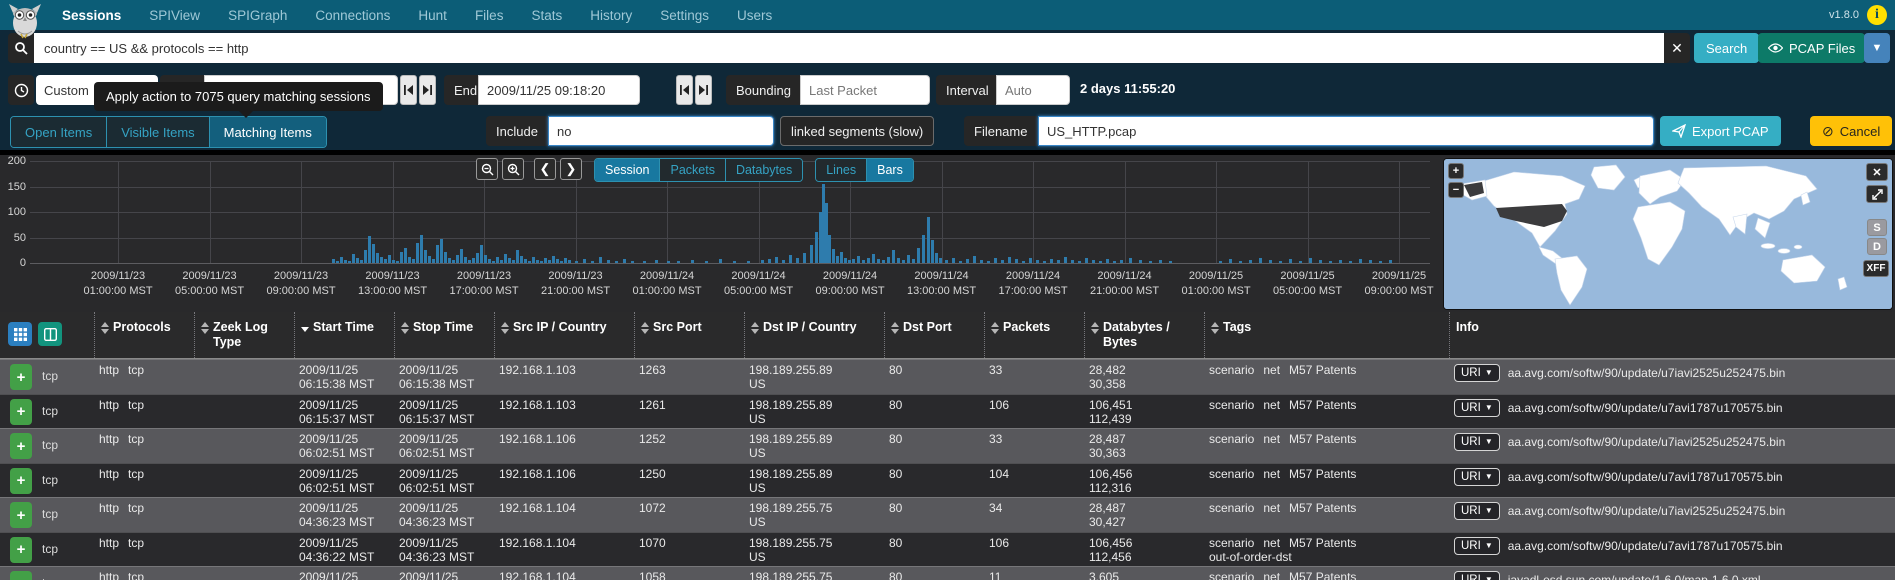 The image size is (1895, 580). I want to click on column-config-icon, so click(50, 334).